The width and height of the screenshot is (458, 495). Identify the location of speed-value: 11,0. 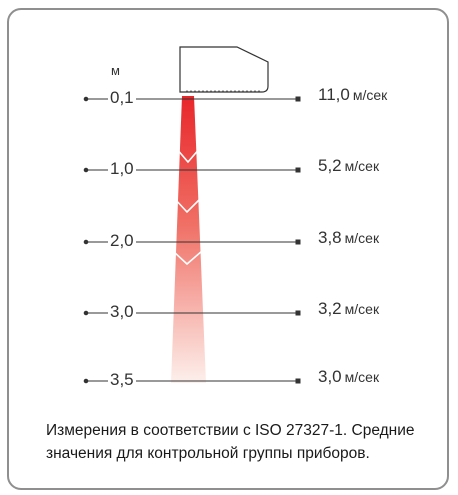
(334, 94).